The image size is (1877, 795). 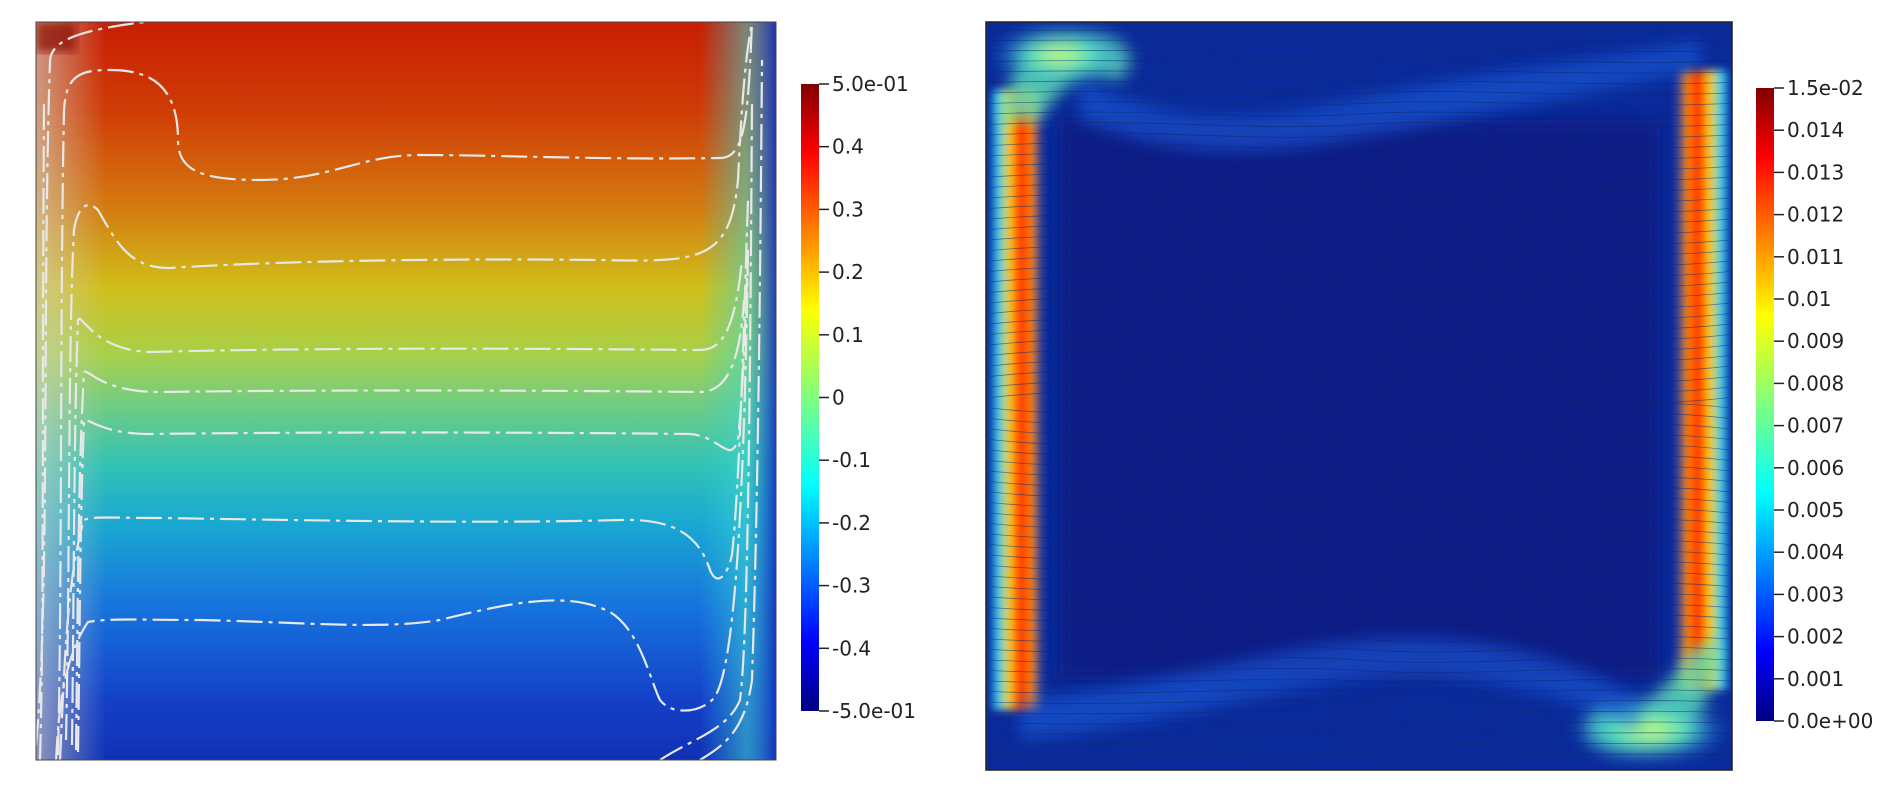 I want to click on top-left-dark-corner, so click(x=56, y=37).